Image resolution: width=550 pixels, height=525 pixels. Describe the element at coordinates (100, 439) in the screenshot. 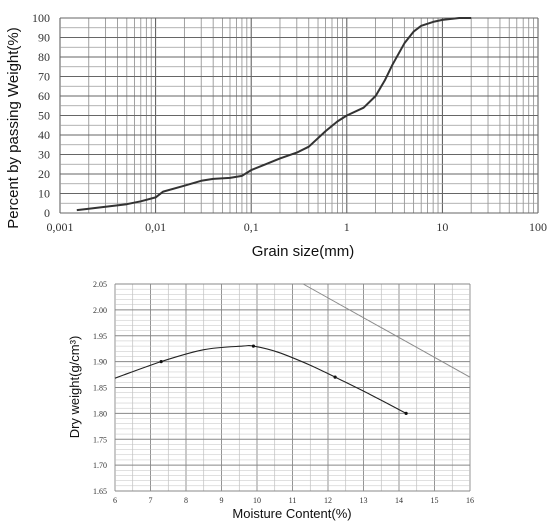

I see `chart2-y-tick-label: 1.75` at that location.